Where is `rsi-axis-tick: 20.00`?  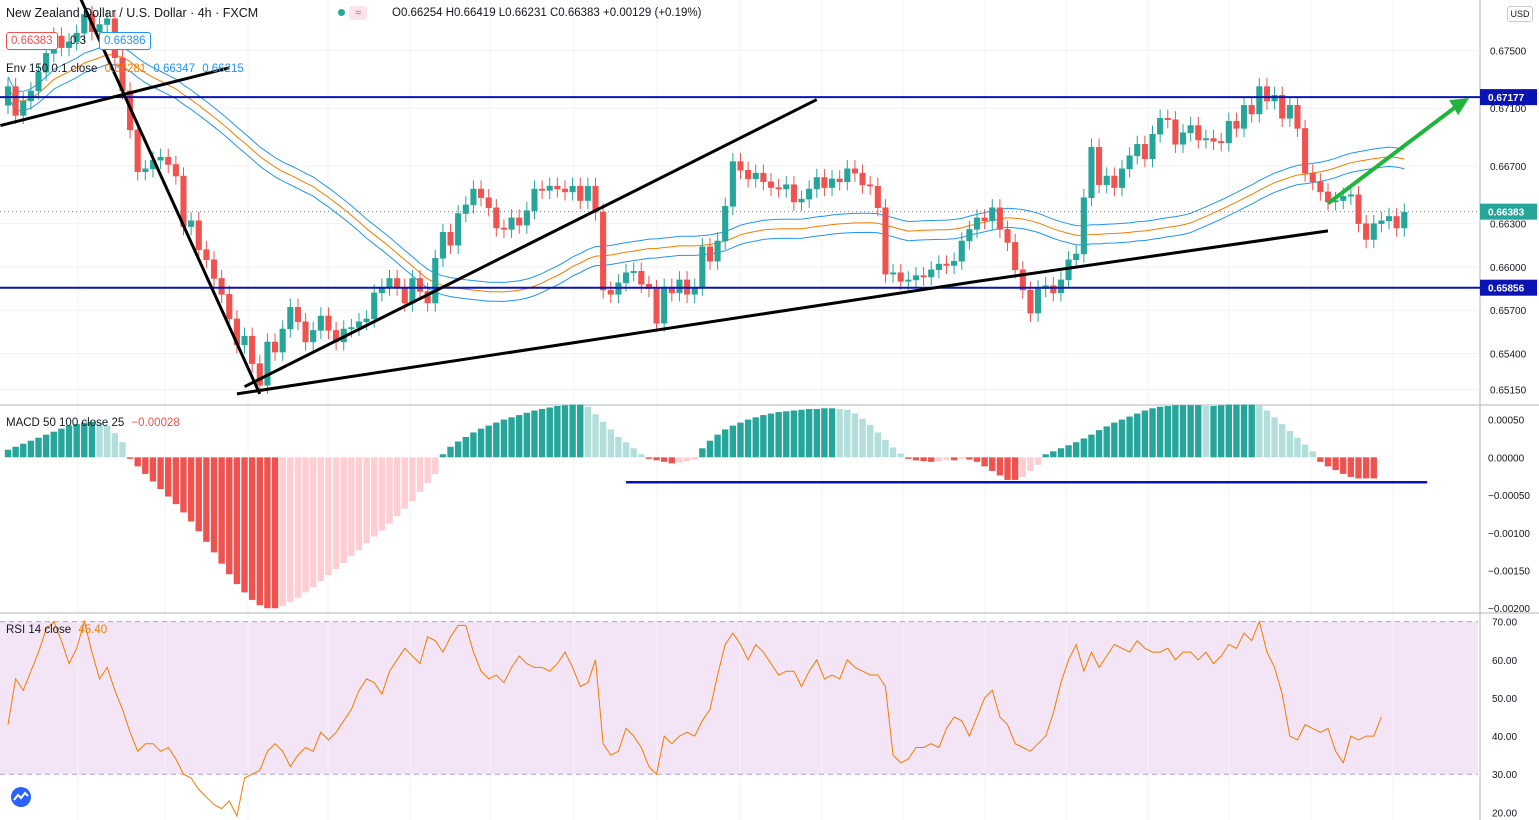
rsi-axis-tick: 20.00 is located at coordinates (1504, 813).